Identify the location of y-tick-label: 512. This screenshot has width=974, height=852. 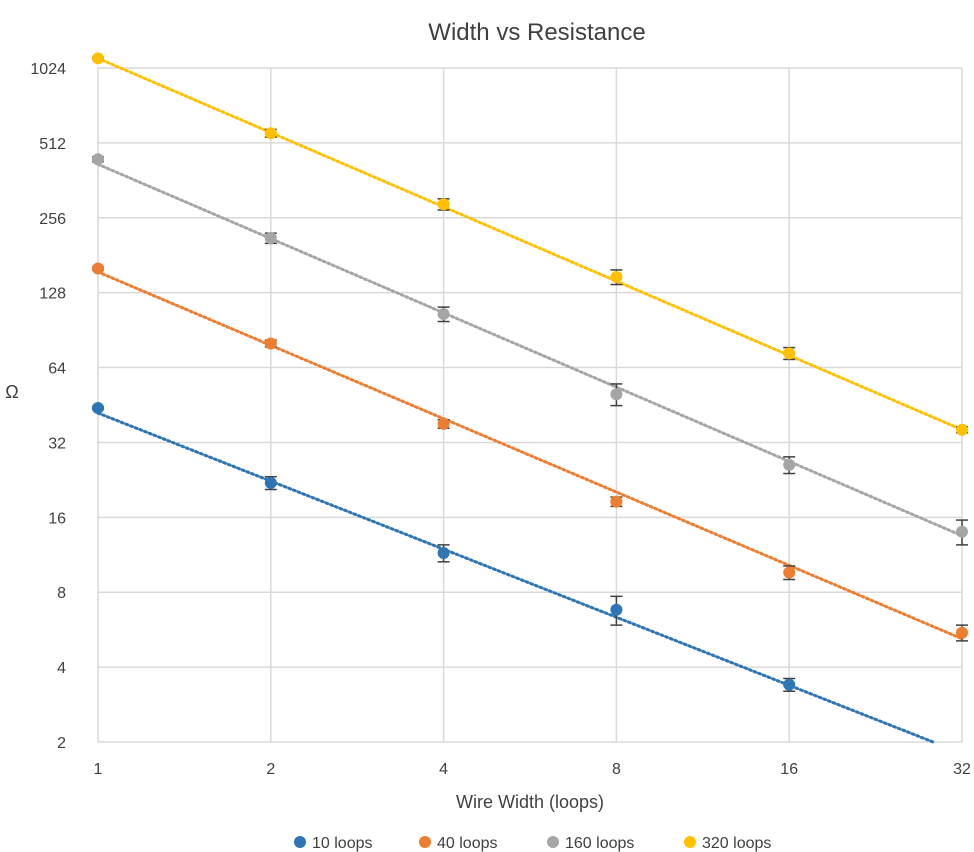
(52, 144).